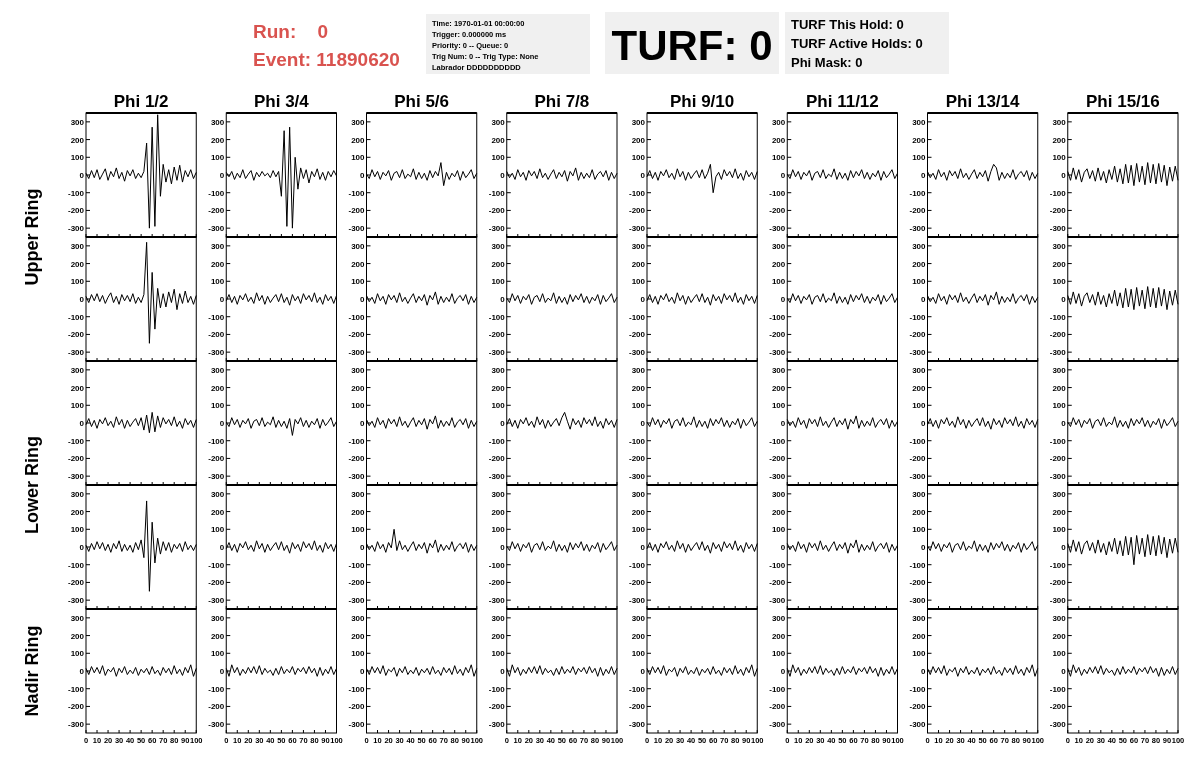 This screenshot has height=772, width=1196. I want to click on chart-title: Phi 9/10, so click(702, 101).